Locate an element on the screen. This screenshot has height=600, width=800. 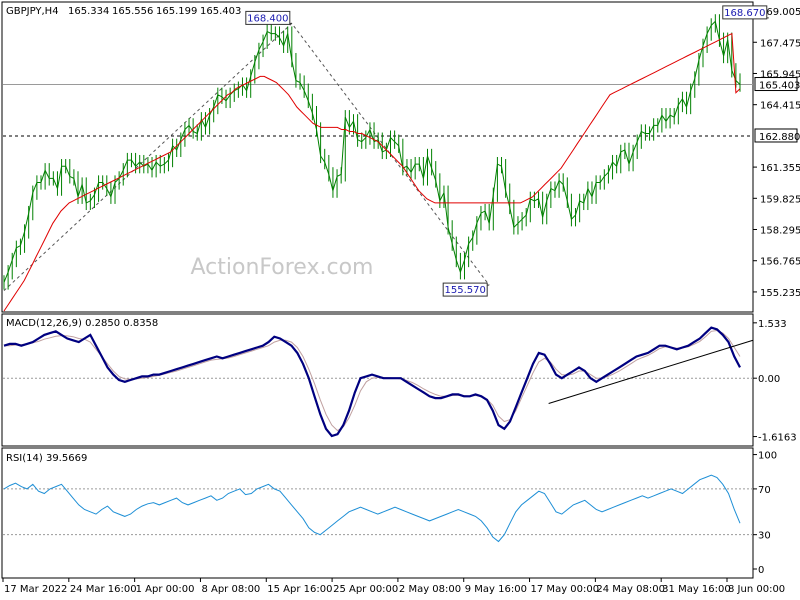
rsi-line is located at coordinates (372, 508).